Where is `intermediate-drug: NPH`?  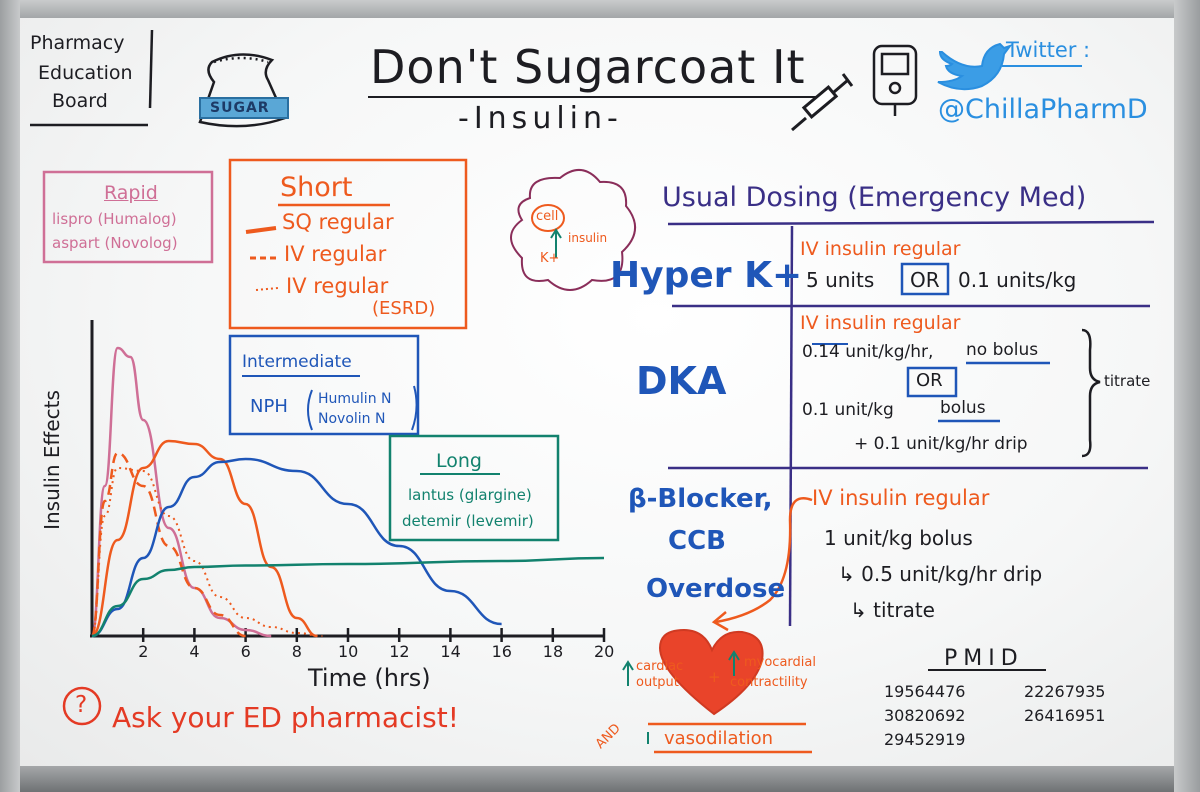
intermediate-drug: NPH is located at coordinates (269, 406).